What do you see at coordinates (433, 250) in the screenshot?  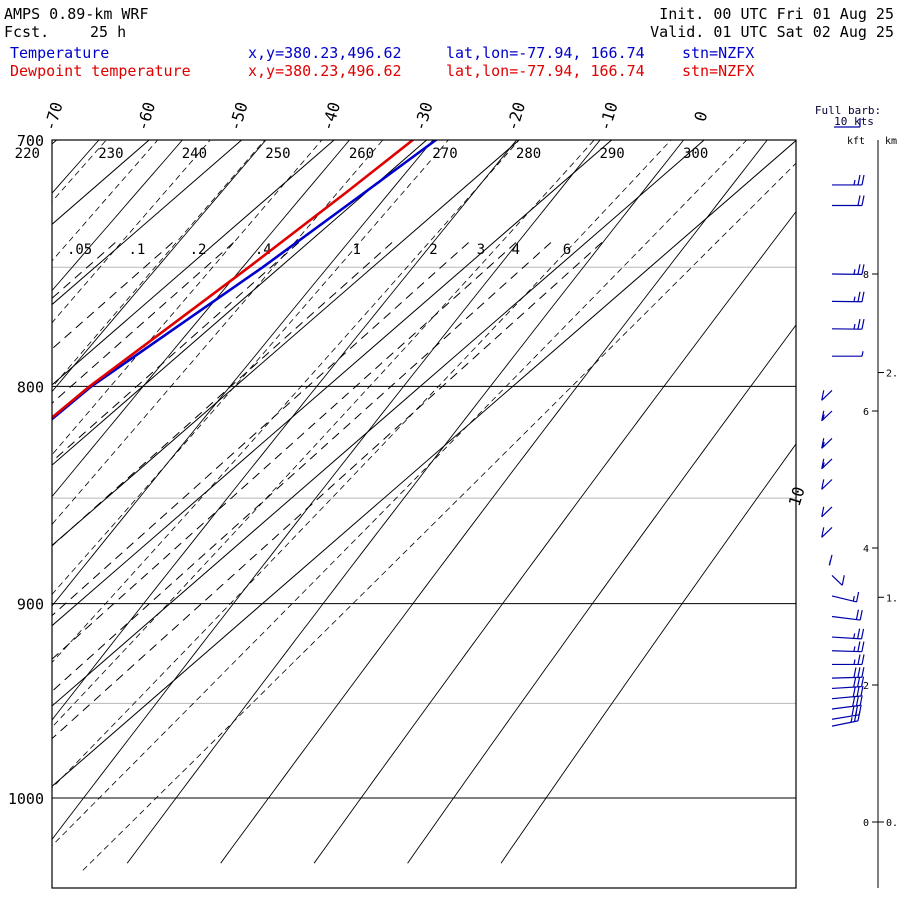 I see `mixing-ratio-label-2: 2` at bounding box center [433, 250].